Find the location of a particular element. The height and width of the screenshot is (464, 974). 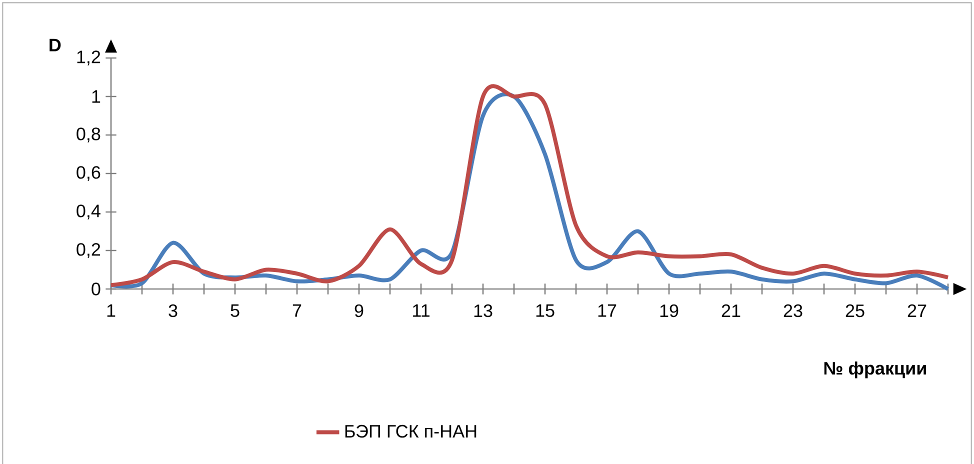

x-tick-label: 15 is located at coordinates (545, 310).